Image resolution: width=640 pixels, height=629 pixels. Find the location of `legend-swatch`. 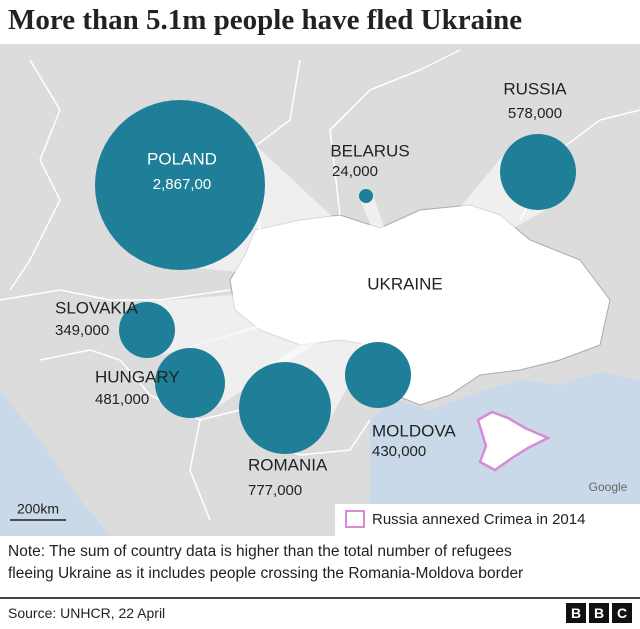

legend-swatch is located at coordinates (355, 519).